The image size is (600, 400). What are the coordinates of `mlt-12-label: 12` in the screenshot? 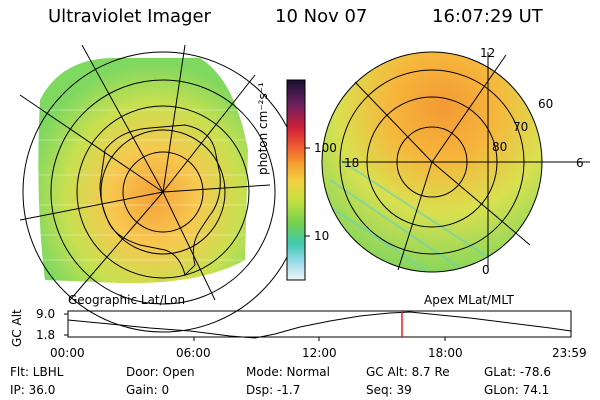 It's located at (488, 53).